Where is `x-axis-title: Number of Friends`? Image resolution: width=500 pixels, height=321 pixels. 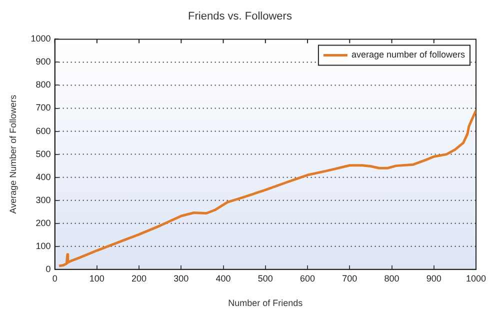 x-axis-title: Number of Friends is located at coordinates (266, 303).